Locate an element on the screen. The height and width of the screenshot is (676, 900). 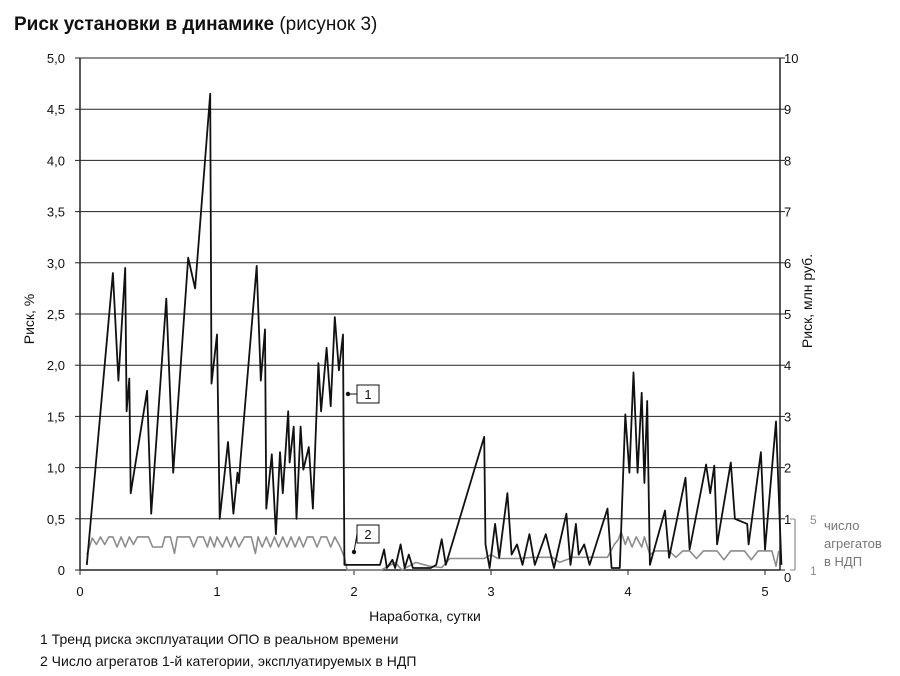
y-right-tick-label: 2 is located at coordinates (787, 468).